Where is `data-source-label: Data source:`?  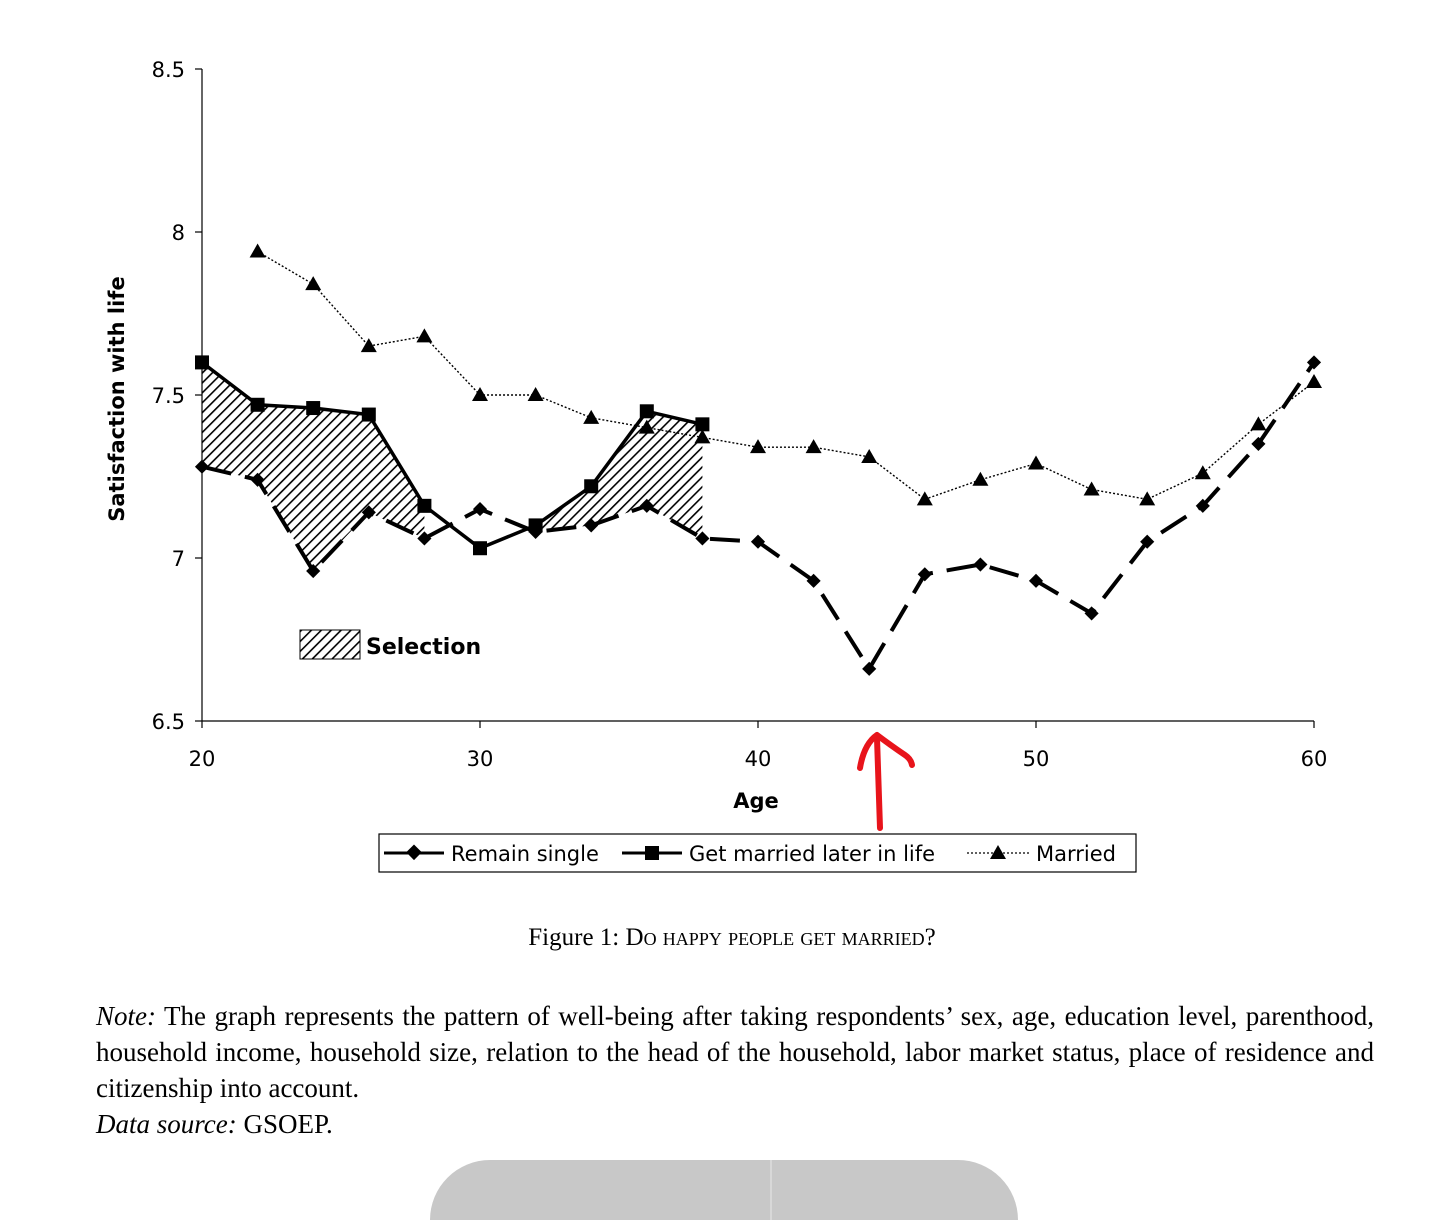 data-source-label: Data source: is located at coordinates (166, 1124).